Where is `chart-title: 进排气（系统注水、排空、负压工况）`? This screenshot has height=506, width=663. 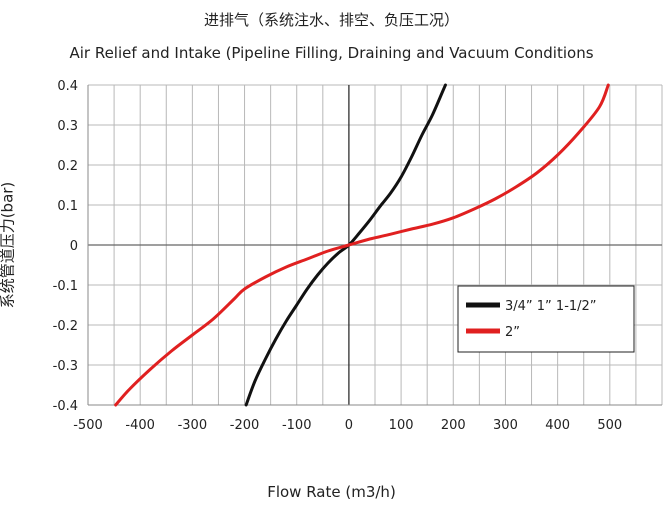 chart-title: 进排气（系统注水、排空、负压工况） is located at coordinates (331, 20).